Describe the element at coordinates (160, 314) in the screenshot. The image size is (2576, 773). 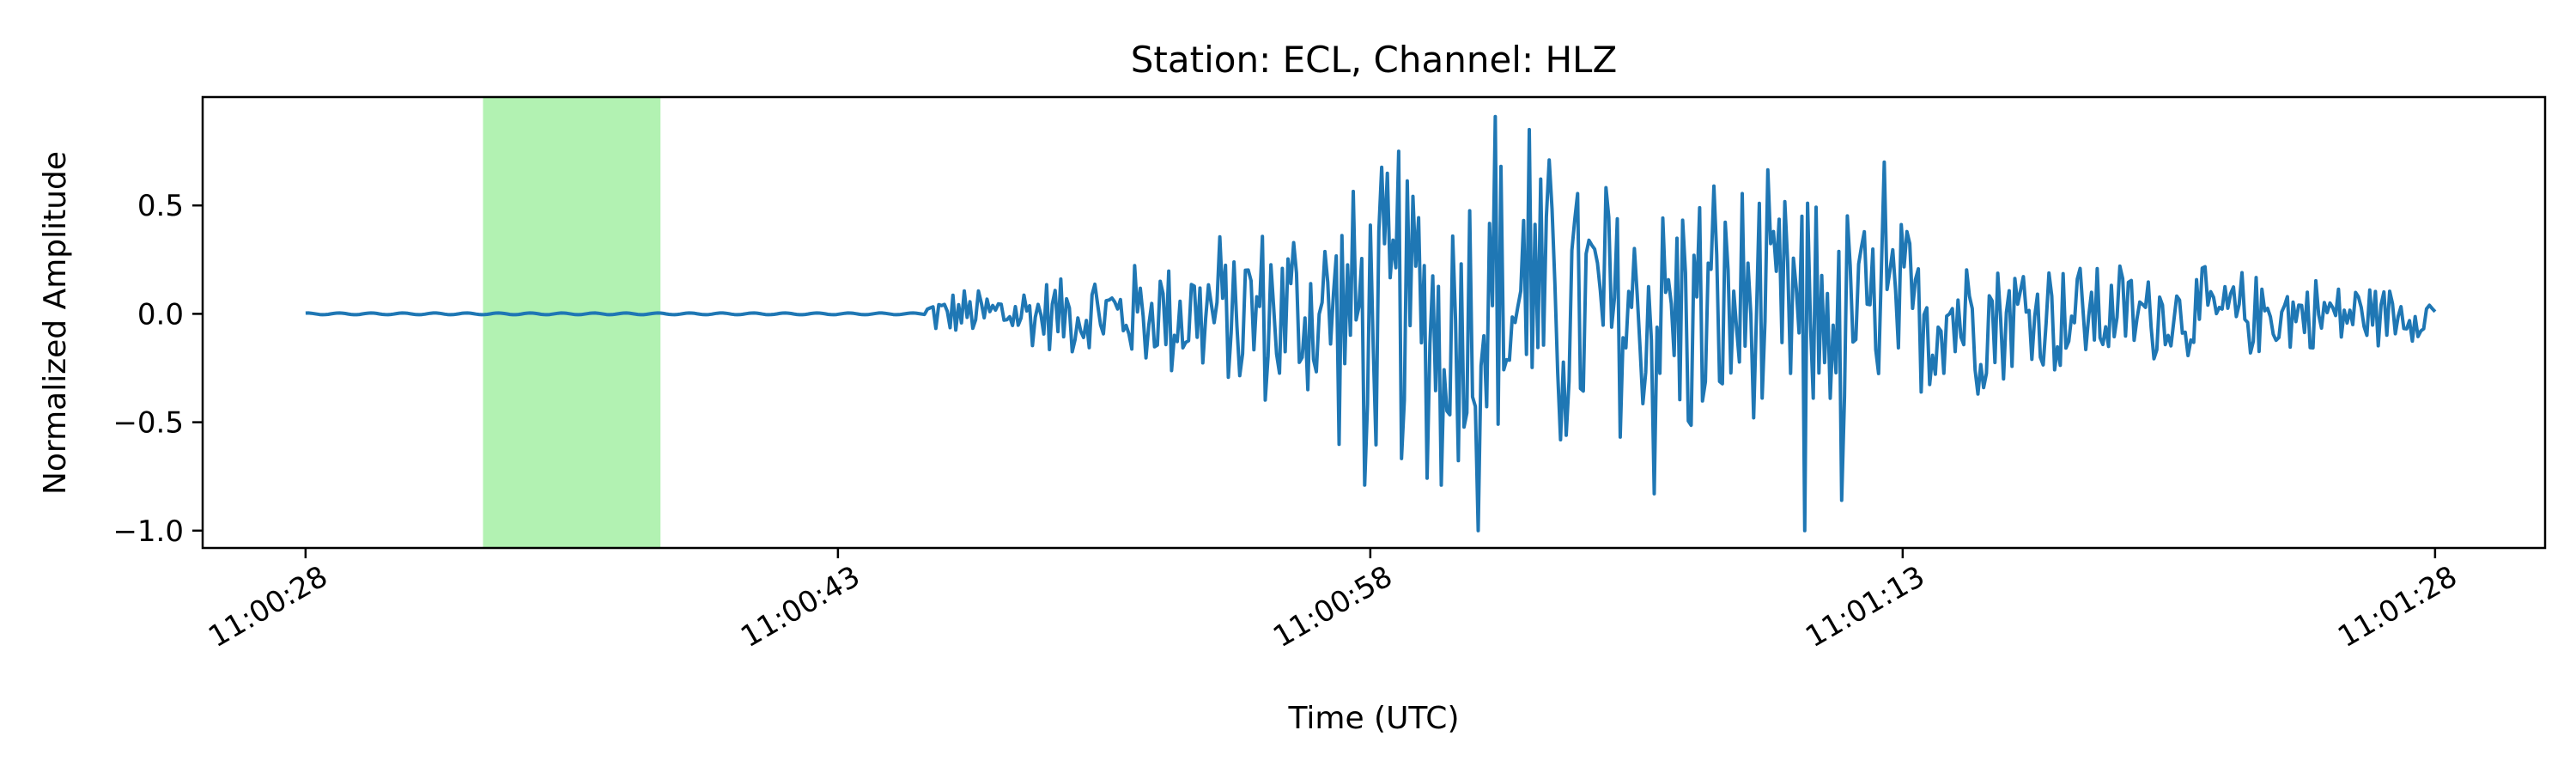
I see `y-tick-label: 0.0` at that location.